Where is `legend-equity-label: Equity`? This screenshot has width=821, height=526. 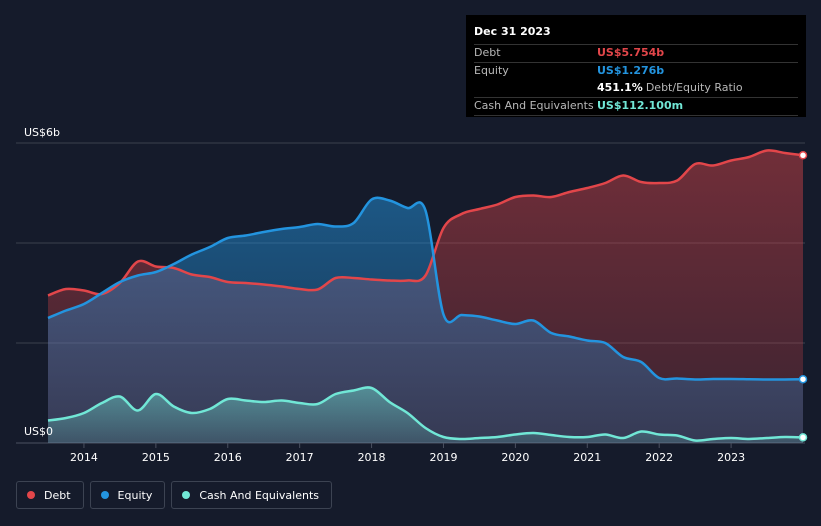 legend-equity-label: Equity is located at coordinates (135, 495).